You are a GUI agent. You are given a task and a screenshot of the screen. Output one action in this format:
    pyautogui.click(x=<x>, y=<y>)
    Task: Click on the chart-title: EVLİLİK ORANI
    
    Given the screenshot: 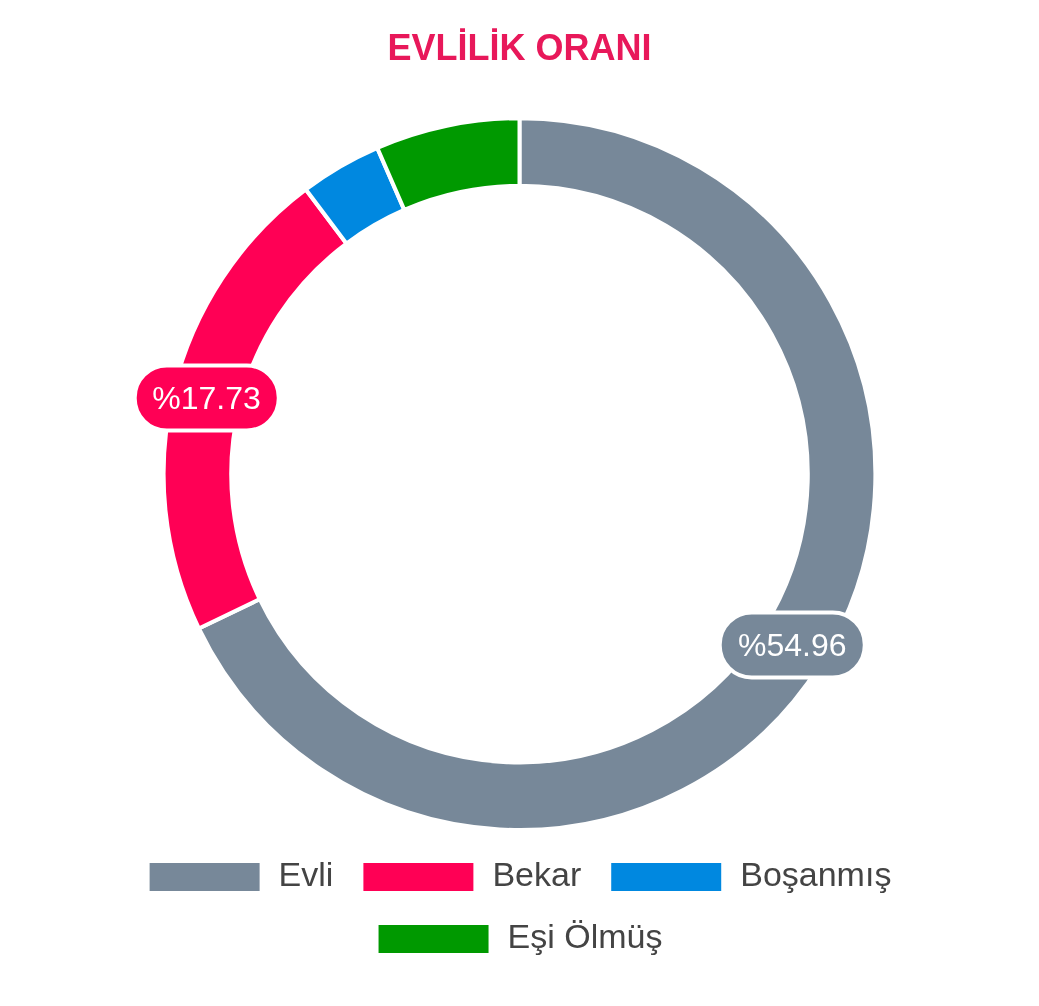 What is the action you would take?
    pyautogui.click(x=519, y=47)
    